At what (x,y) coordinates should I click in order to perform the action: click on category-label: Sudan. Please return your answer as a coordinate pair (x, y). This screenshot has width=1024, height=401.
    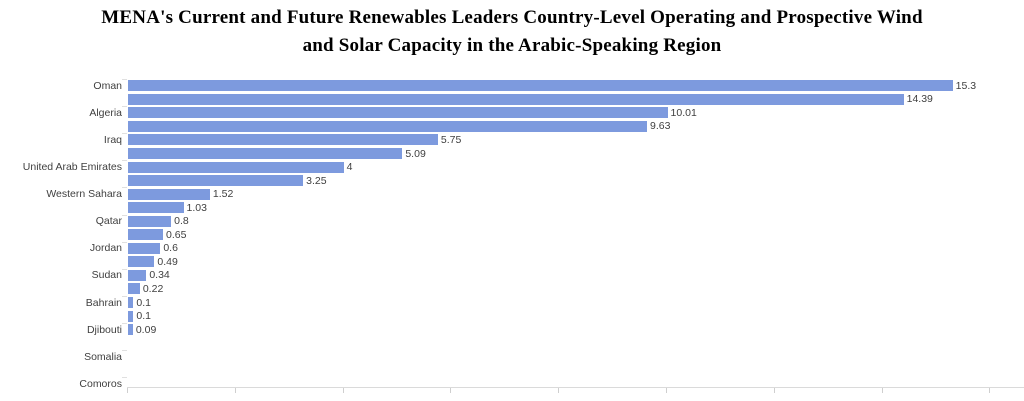
    Looking at the image, I should click on (106, 275).